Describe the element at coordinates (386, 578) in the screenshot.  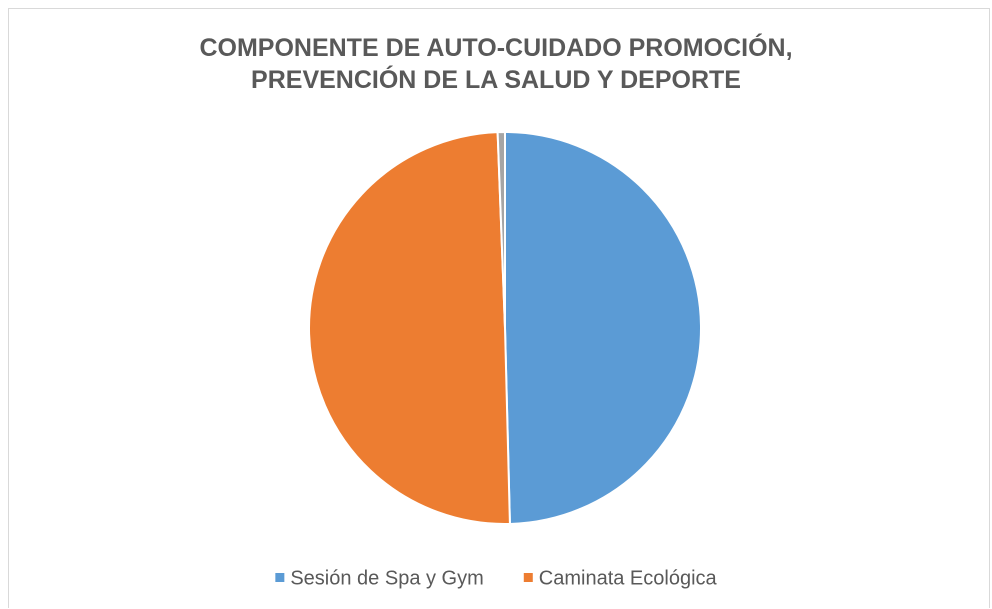
I see `legend-label: Sesión de Spa y Gym` at that location.